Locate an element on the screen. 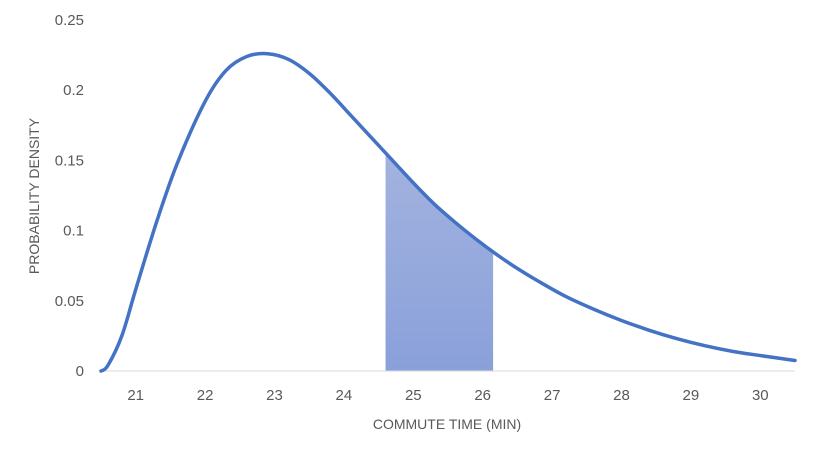 The width and height of the screenshot is (823, 461). y-tick-label: 0.15 is located at coordinates (69, 160).